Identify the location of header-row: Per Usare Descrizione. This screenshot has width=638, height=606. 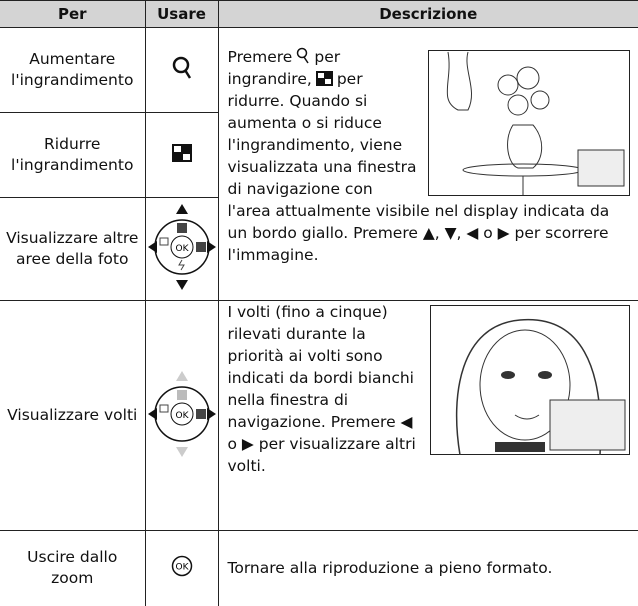
(319, 14).